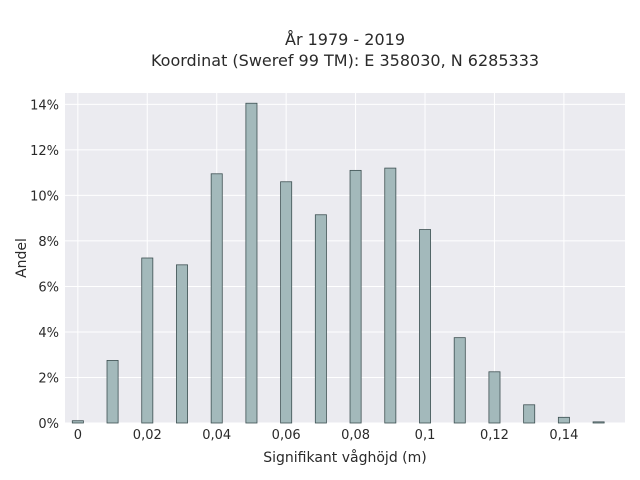  I want to click on x-tick-label: 0,04, so click(216, 435).